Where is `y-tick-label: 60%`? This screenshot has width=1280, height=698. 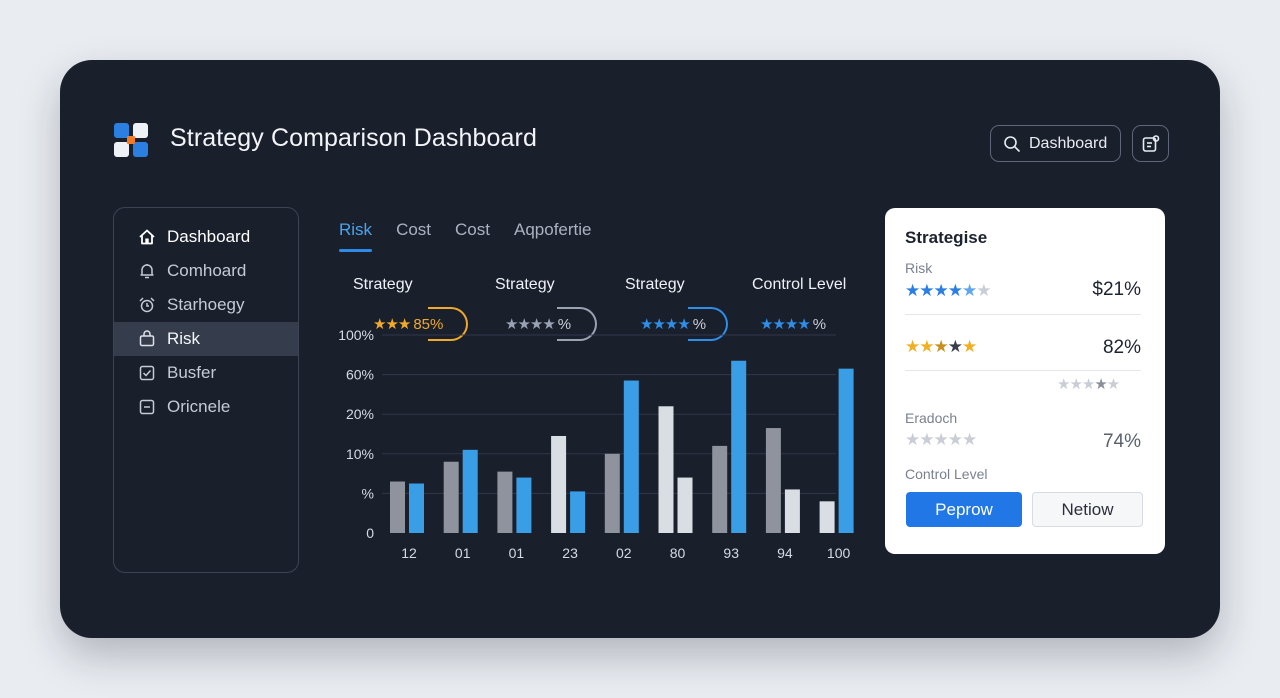 y-tick-label: 60% is located at coordinates (360, 375).